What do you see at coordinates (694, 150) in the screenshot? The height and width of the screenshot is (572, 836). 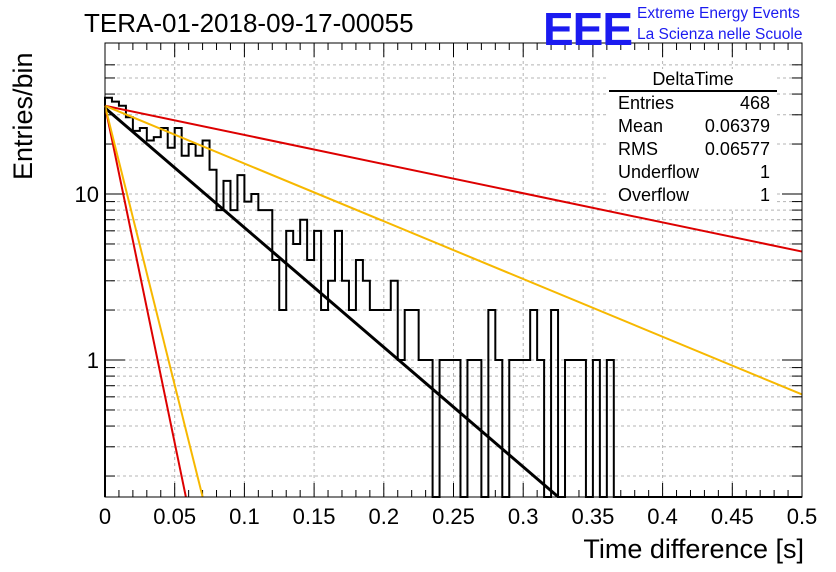 I see `stats-row-rms: RMS 0.06577` at bounding box center [694, 150].